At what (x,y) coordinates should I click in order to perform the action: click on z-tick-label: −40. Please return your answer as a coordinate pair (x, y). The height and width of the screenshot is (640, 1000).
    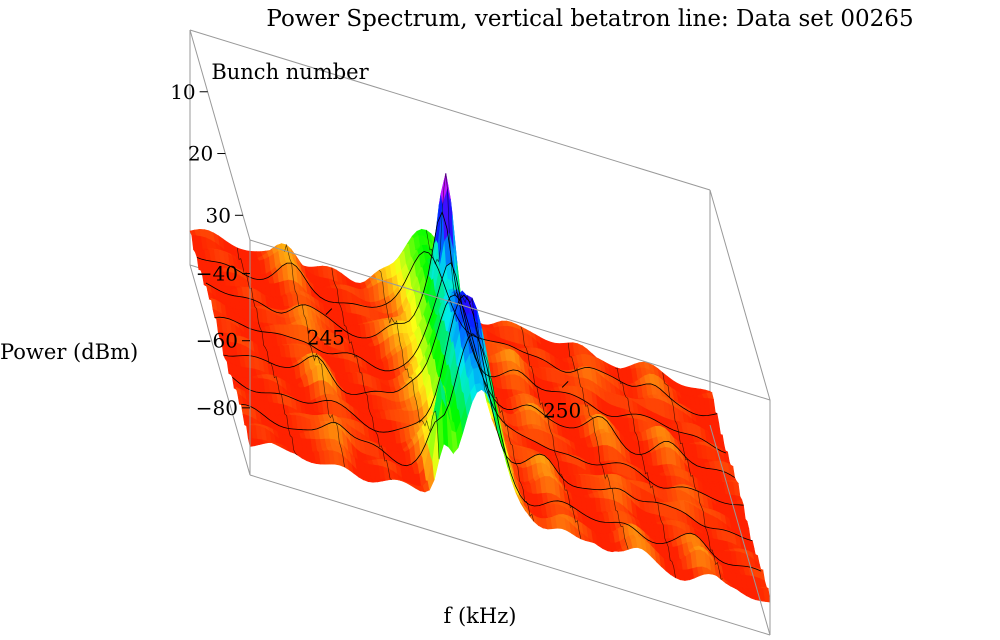
    Looking at the image, I should click on (217, 274).